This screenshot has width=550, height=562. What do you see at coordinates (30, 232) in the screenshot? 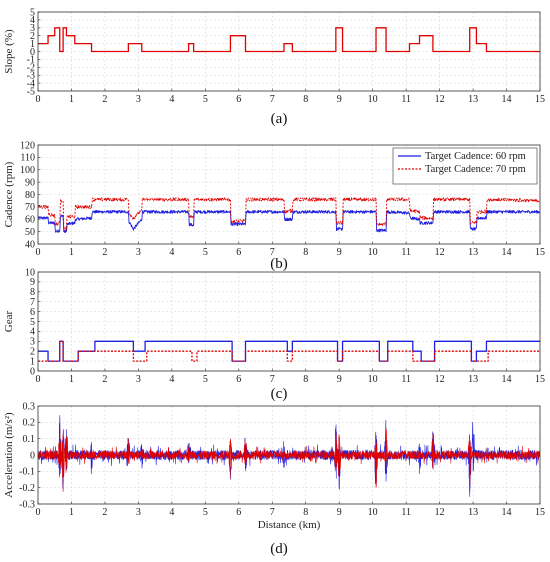
I see `y-tick-label: 50` at bounding box center [30, 232].